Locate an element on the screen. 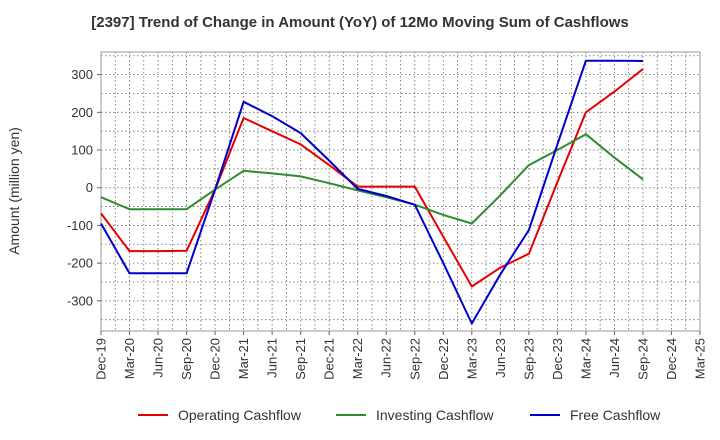 The height and width of the screenshot is (440, 720). x-tick-label: Jun-20 is located at coordinates (158, 358).